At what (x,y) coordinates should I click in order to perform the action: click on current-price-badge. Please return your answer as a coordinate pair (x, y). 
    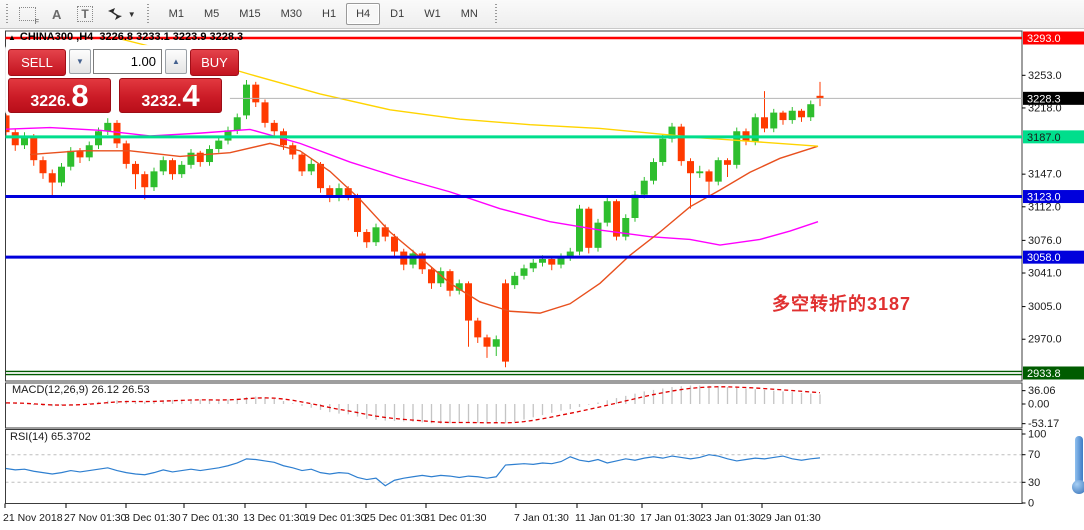
    Looking at the image, I should click on (1053, 98).